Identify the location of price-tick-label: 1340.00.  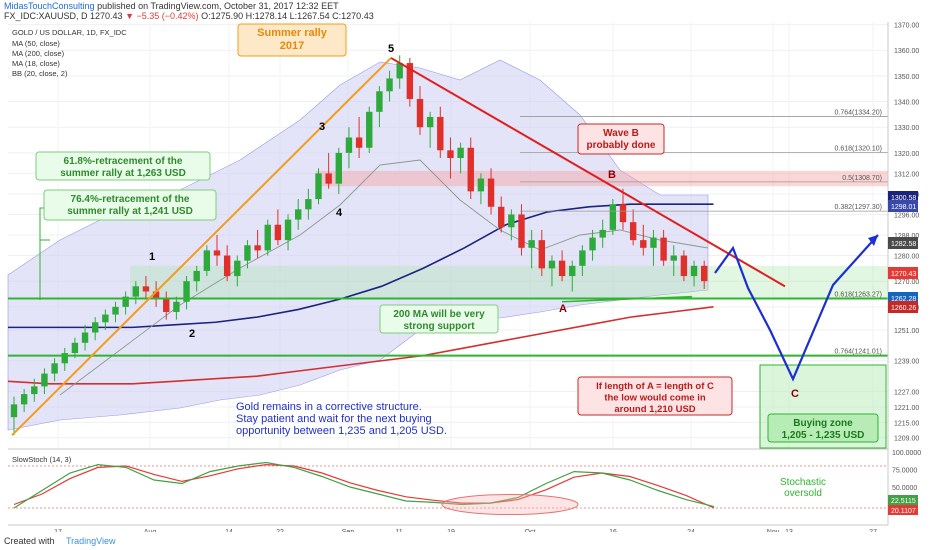
(906, 103).